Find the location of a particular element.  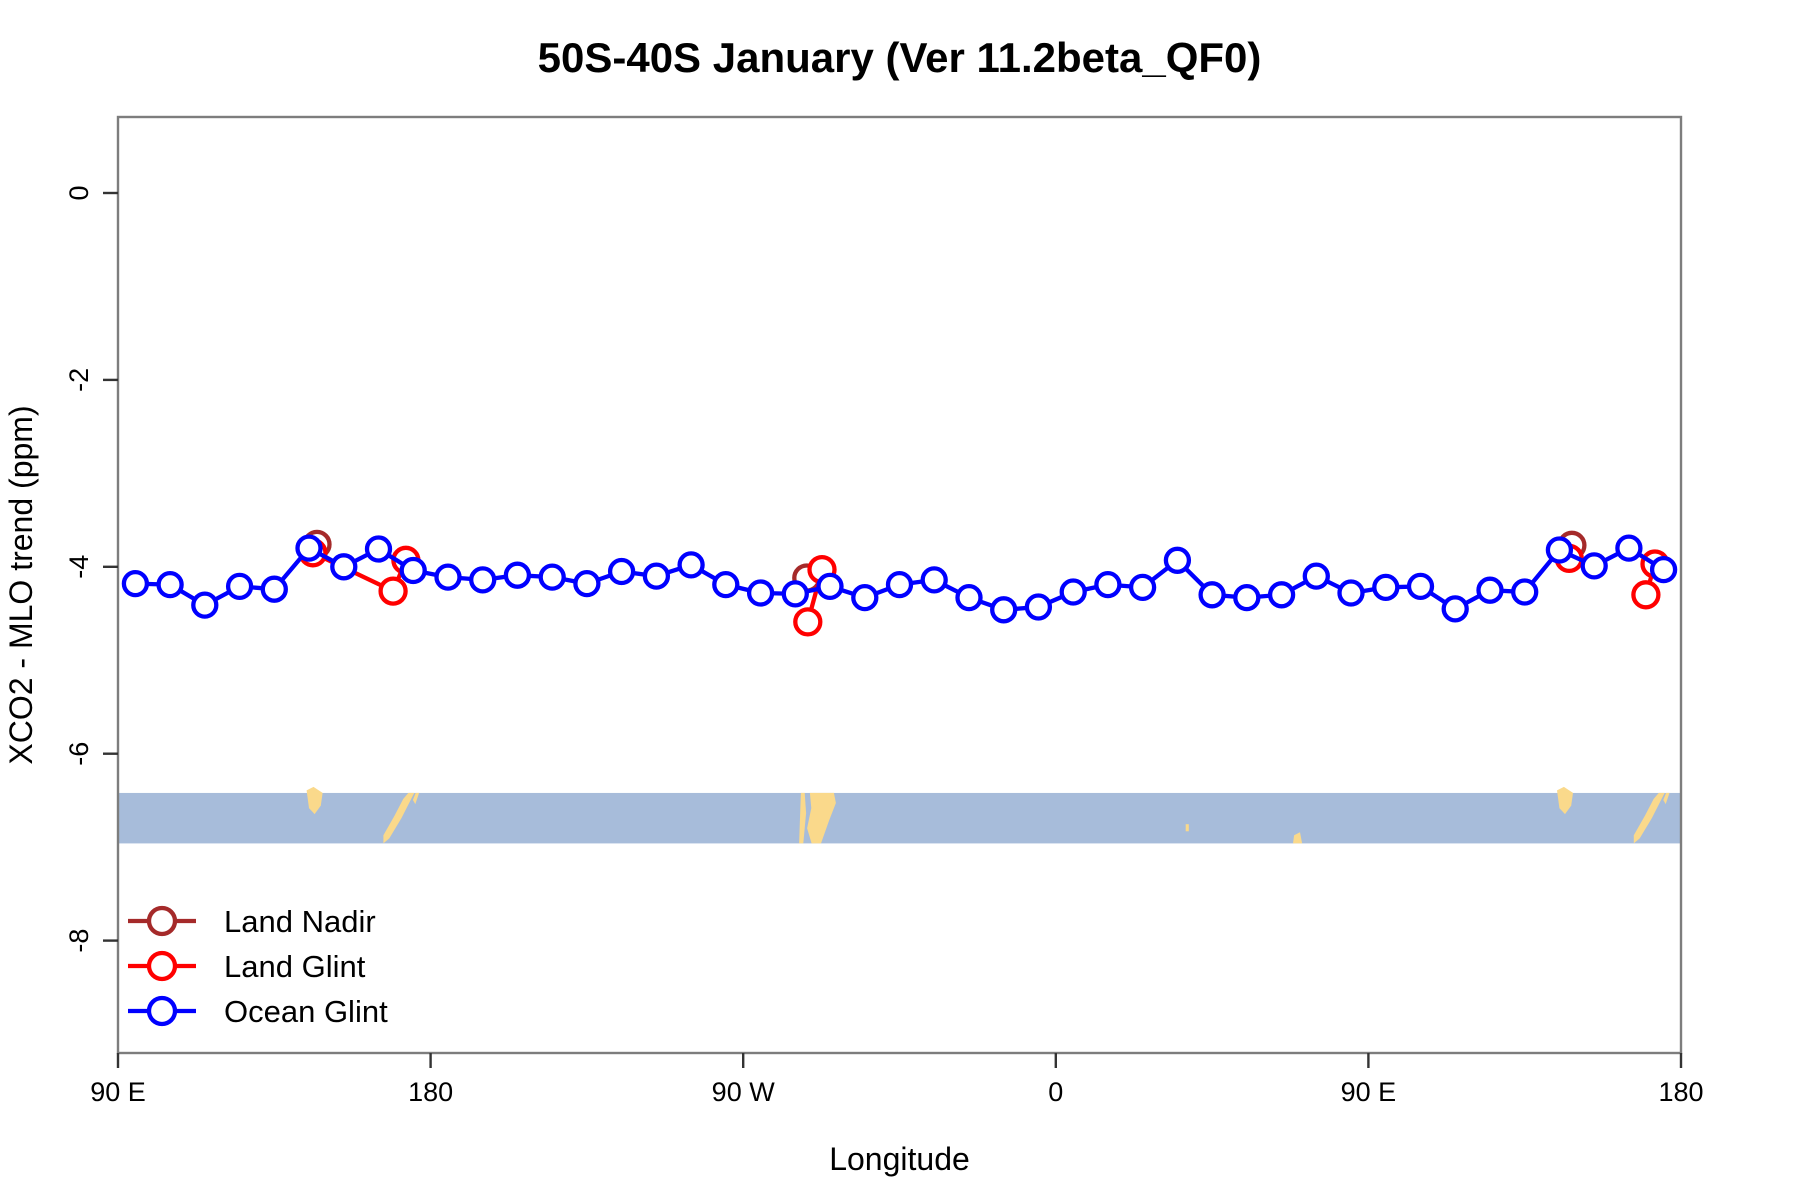

legend-item-land-nadir: Land Nadir is located at coordinates (252, 921).